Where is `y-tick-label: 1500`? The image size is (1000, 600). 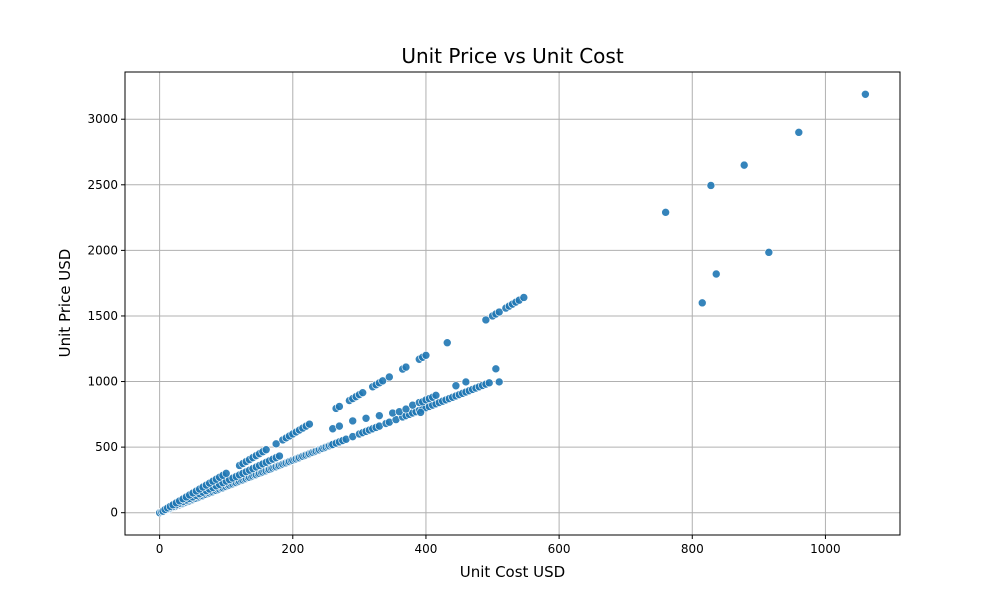 y-tick-label: 1500 is located at coordinates (102, 316).